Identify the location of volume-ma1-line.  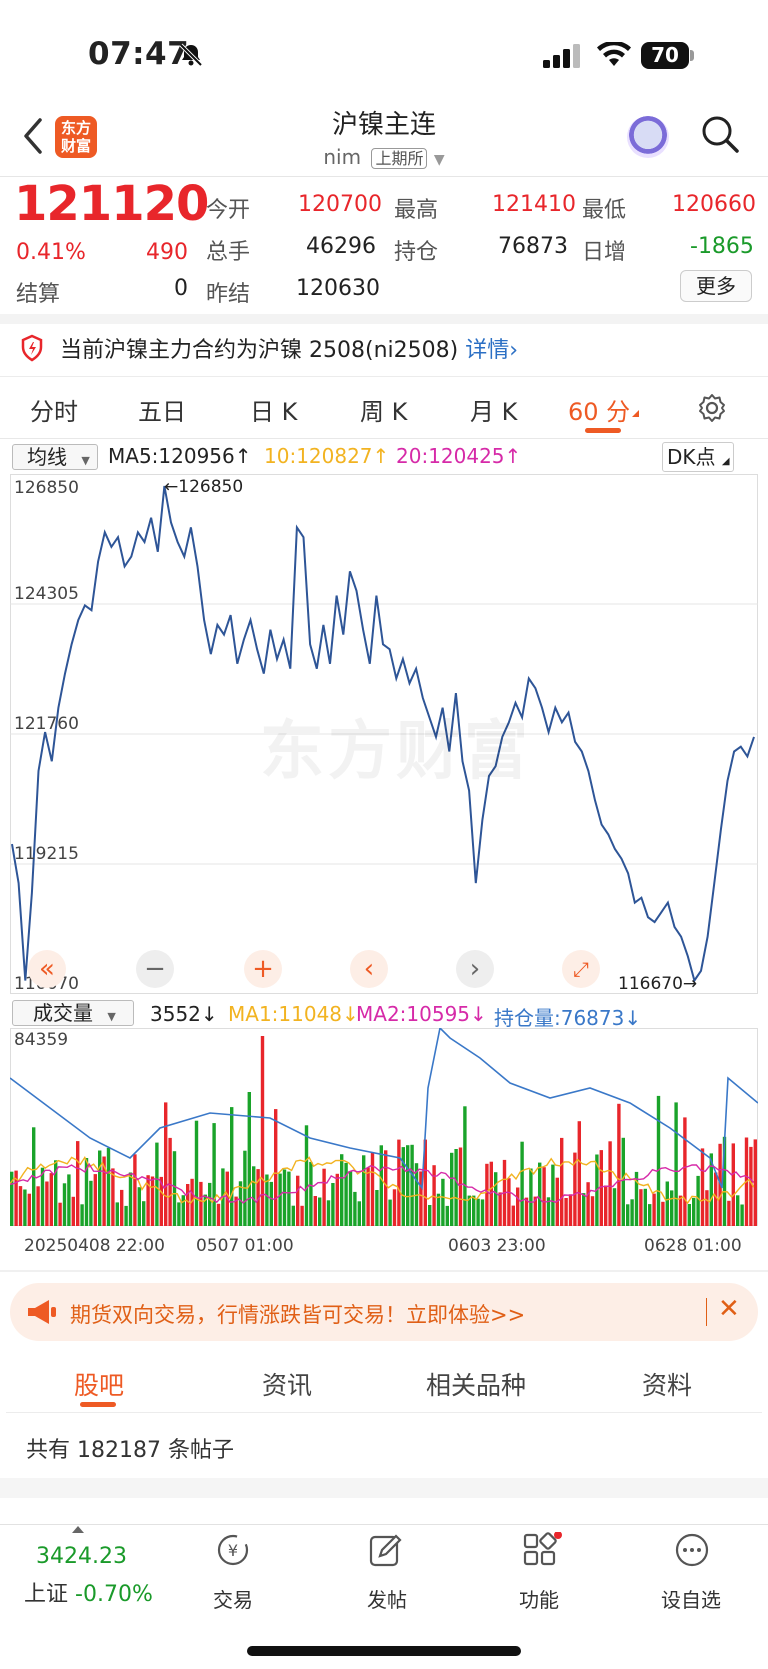
(382, 1180).